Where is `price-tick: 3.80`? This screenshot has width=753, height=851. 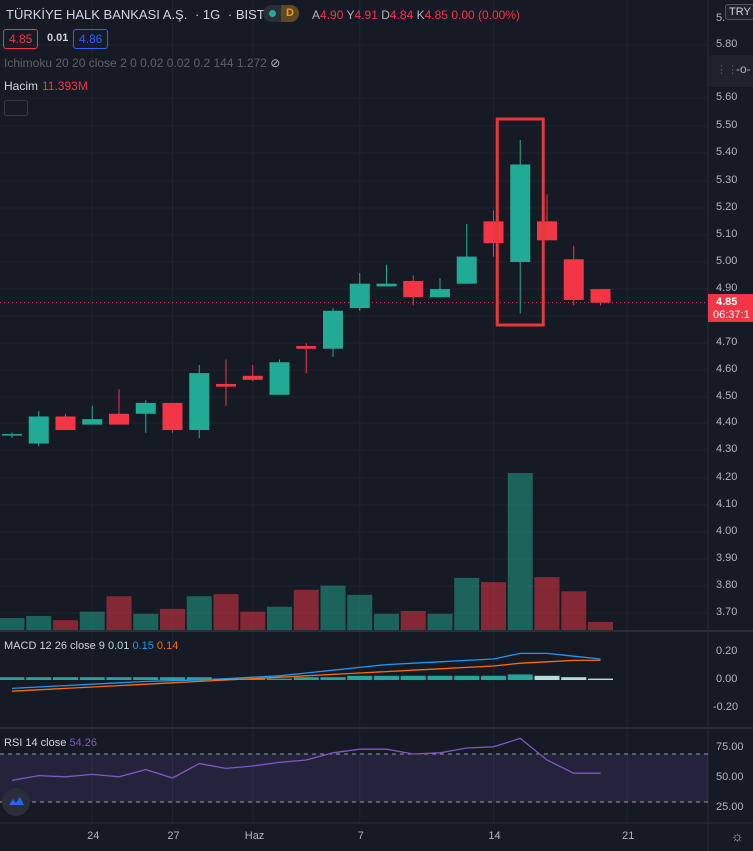
price-tick: 3.80 is located at coordinates (727, 585).